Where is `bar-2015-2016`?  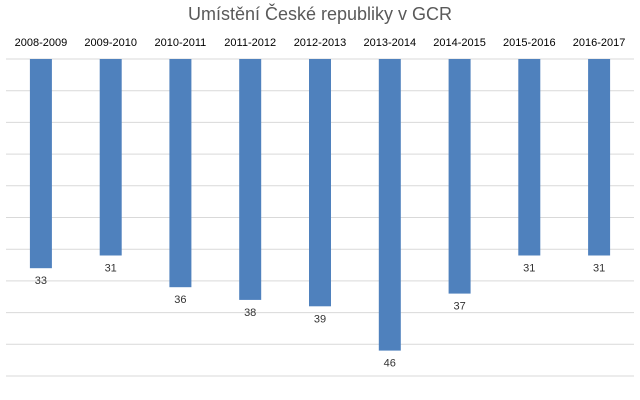
bar-2015-2016 is located at coordinates (529, 157).